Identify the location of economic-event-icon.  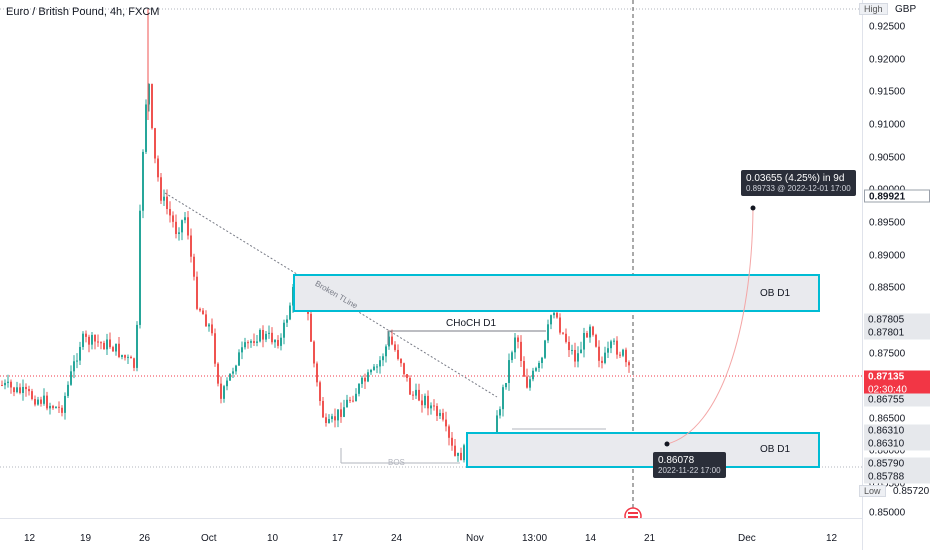
(633, 512).